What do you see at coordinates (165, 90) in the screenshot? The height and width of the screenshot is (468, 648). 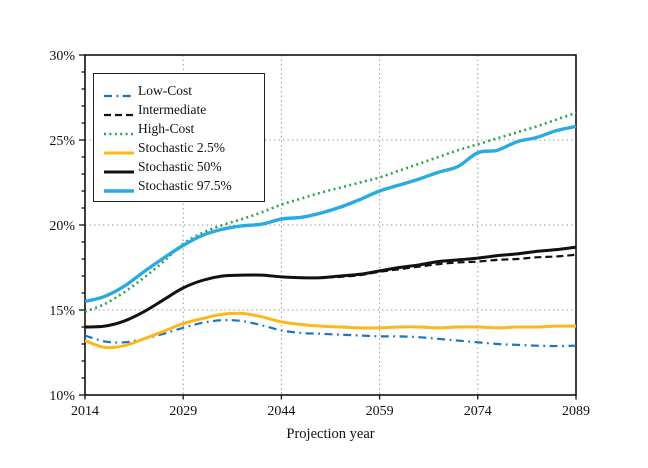 I see `legend-label: Low-Cost` at bounding box center [165, 90].